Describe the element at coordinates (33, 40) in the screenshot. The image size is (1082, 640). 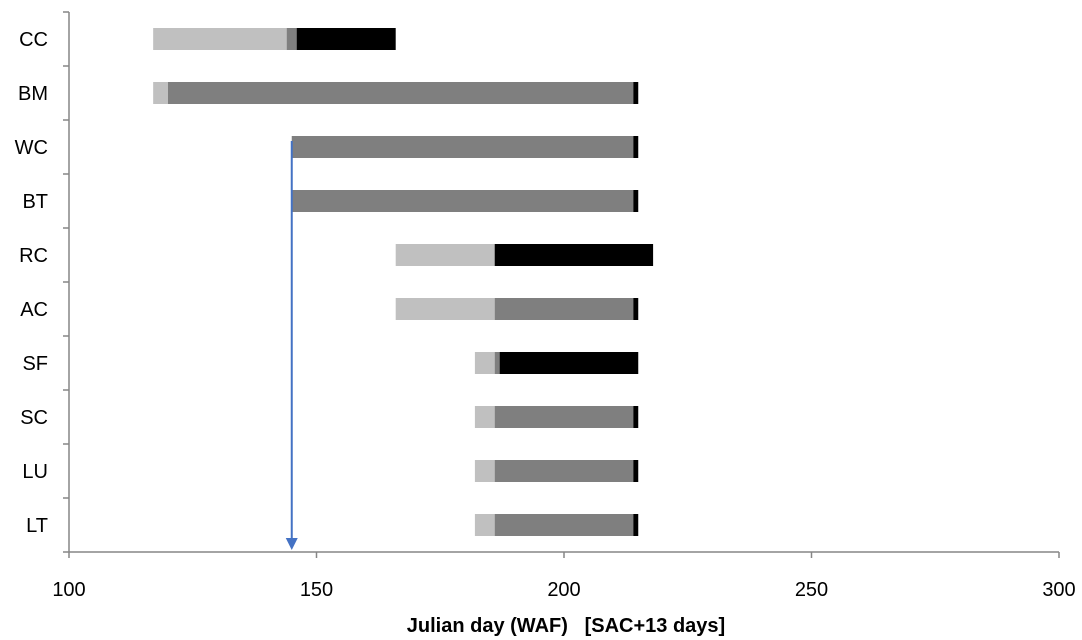
I see `category-label-cc: CC` at that location.